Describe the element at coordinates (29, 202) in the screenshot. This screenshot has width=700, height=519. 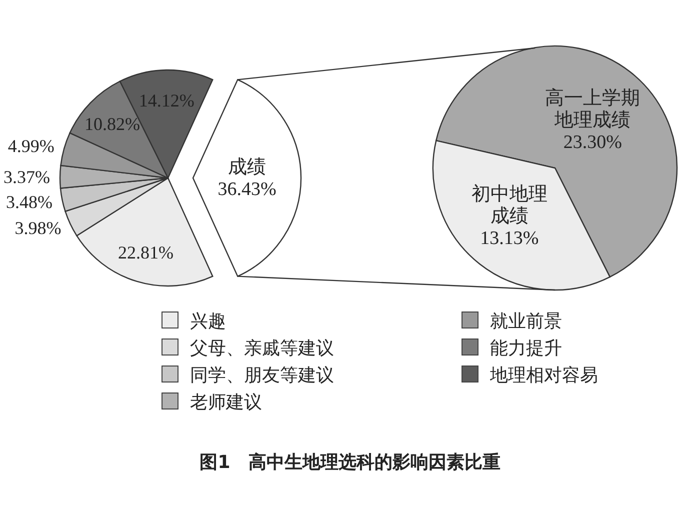
I see `data-label: 3.48%` at that location.